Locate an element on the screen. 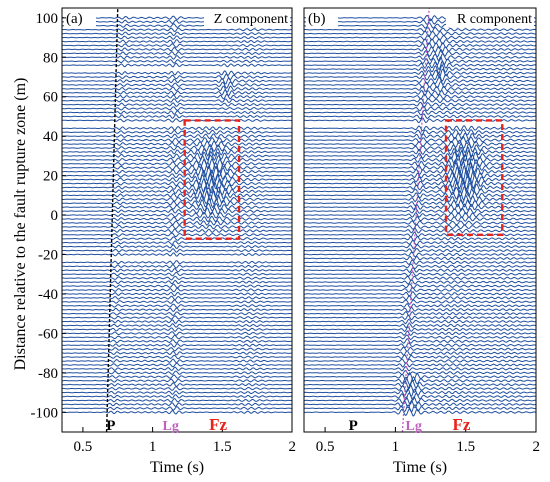  y-tick-label: 60 is located at coordinates (50, 98).